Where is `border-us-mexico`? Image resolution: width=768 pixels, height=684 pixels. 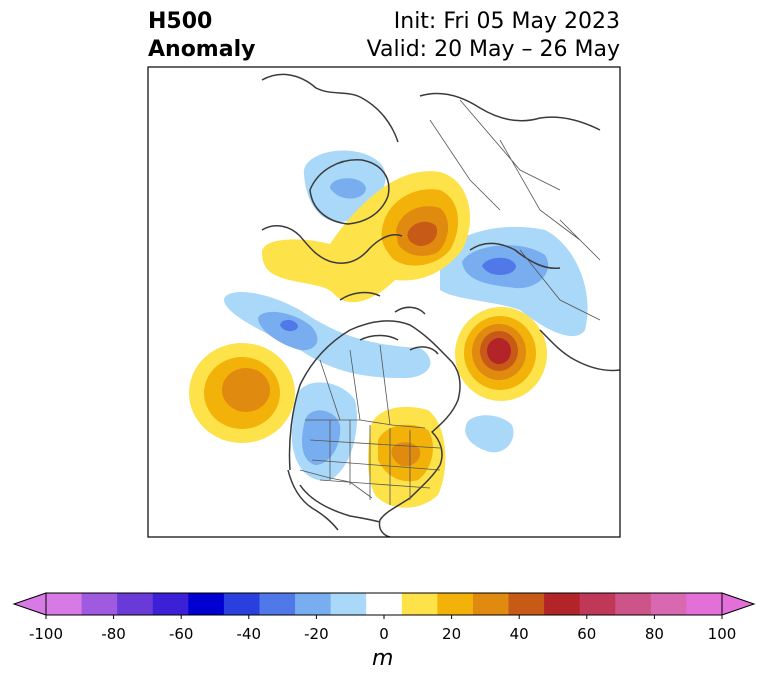
border-us-mexico is located at coordinates (336, 484).